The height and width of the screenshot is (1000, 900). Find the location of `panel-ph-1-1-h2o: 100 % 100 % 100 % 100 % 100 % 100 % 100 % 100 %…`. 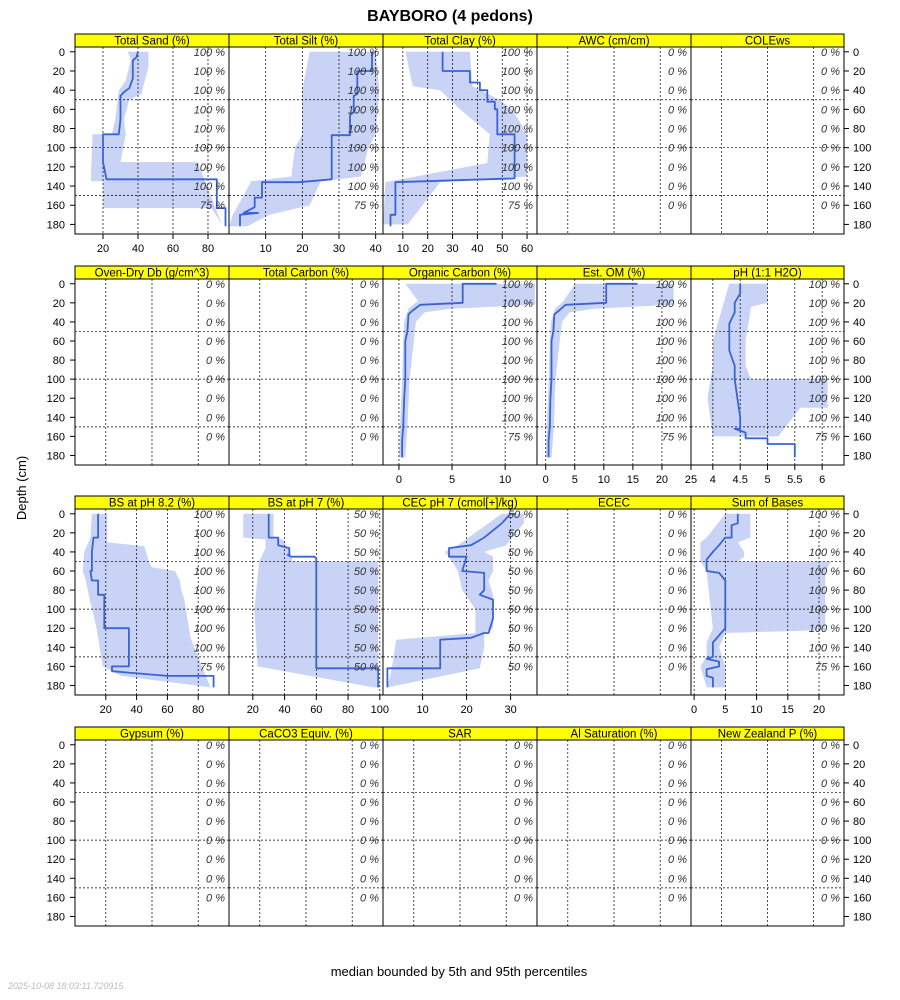

panel-ph-1-1-h2o: 100 % 100 % 100 % 100 % 100 % 100 % 100 % 100 %… is located at coordinates (780, 375).